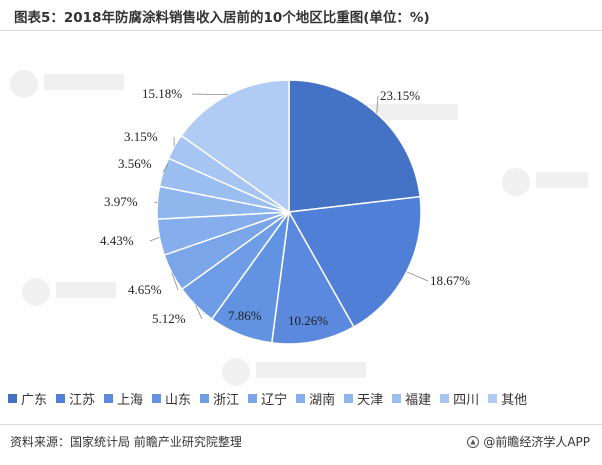 The width and height of the screenshot is (602, 465). I want to click on legend-item: 浙江, so click(219, 398).